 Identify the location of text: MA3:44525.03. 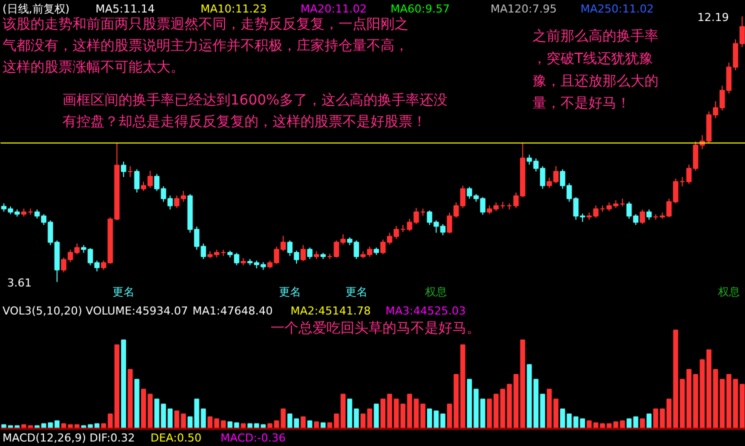
(426, 311).